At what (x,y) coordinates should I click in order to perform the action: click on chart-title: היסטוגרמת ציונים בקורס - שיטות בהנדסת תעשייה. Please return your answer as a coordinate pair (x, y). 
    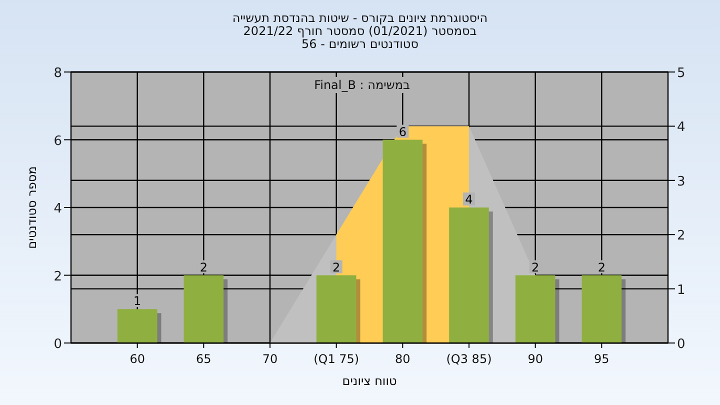
    Looking at the image, I should click on (360, 18).